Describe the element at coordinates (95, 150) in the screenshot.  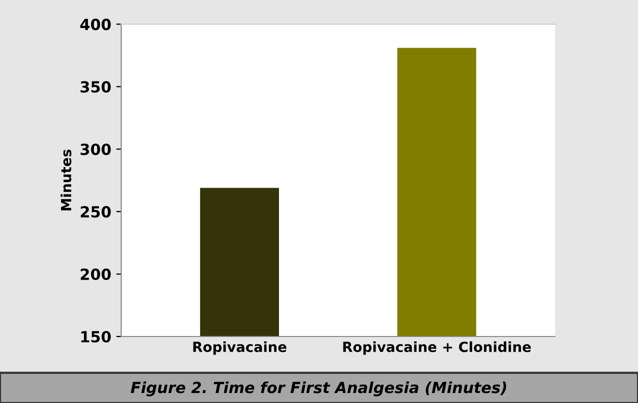
I see `y-tick-label: 300` at that location.